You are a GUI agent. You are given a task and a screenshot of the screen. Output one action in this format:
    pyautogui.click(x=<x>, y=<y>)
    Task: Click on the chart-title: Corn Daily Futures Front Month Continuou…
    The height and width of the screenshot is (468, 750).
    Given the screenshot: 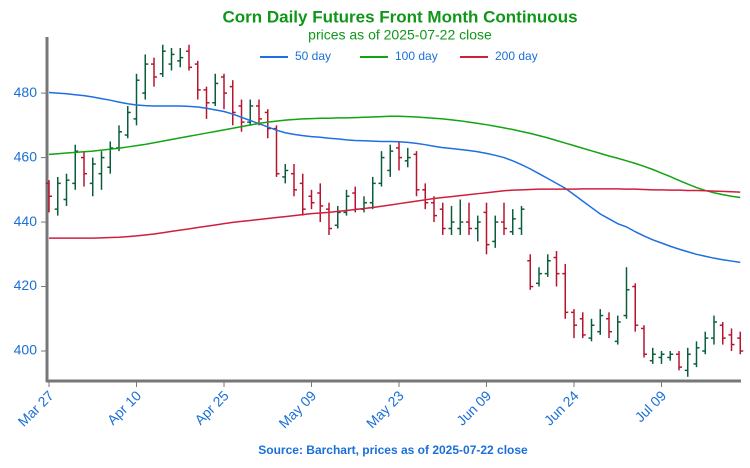 What is the action you would take?
    pyautogui.click(x=399, y=16)
    